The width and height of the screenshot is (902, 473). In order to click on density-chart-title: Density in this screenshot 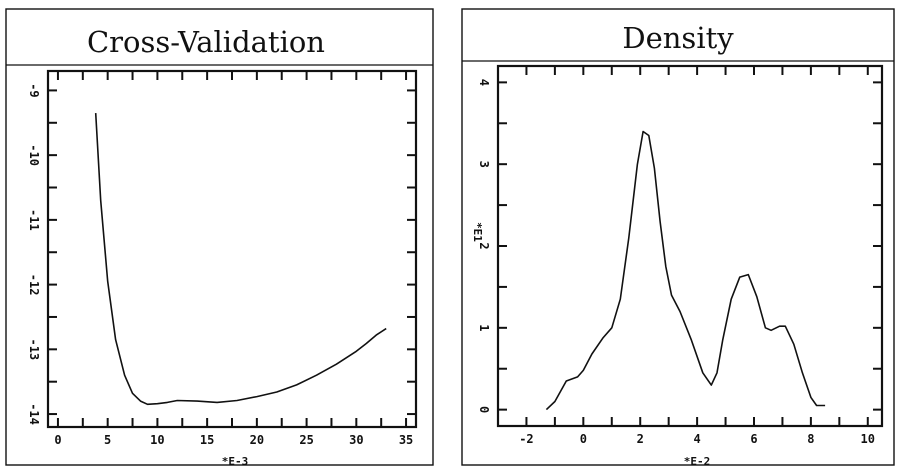, I will do `click(678, 38)`.